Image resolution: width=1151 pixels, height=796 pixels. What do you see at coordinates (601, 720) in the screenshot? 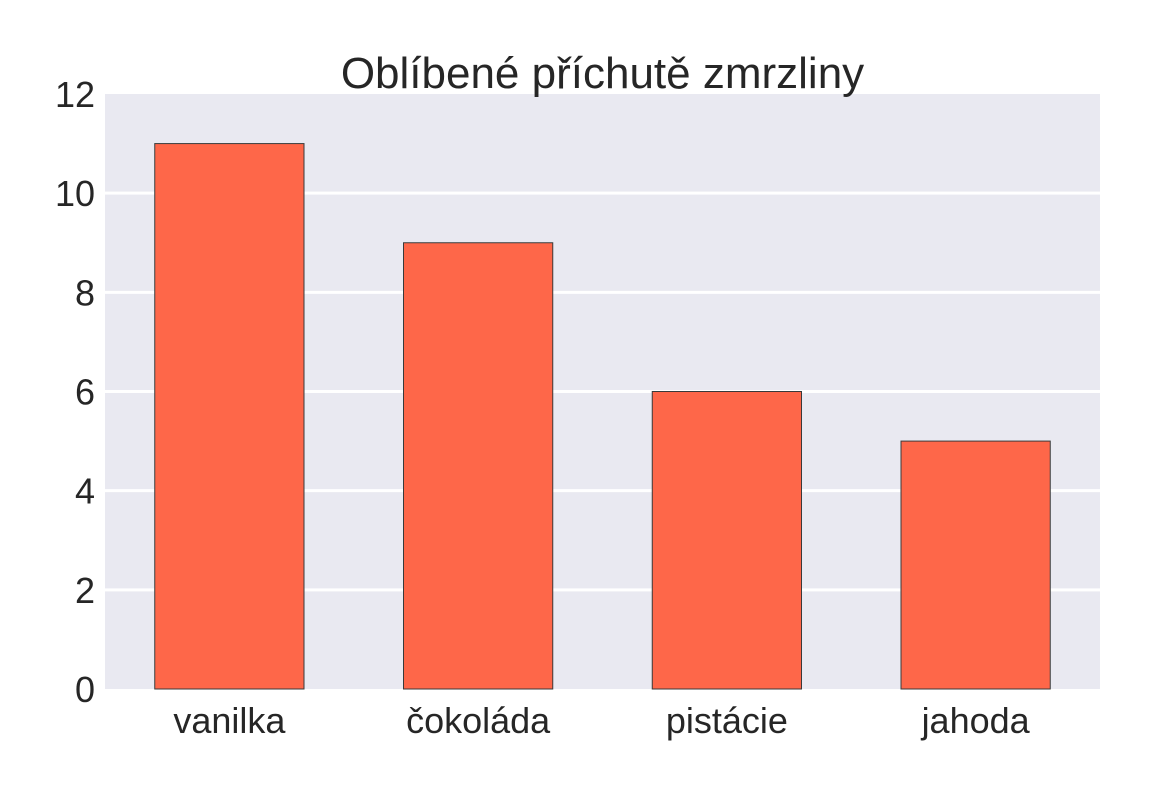
I see `x-axis-tick-labels: vanilka čokoláda pistácie jahoda` at bounding box center [601, 720].